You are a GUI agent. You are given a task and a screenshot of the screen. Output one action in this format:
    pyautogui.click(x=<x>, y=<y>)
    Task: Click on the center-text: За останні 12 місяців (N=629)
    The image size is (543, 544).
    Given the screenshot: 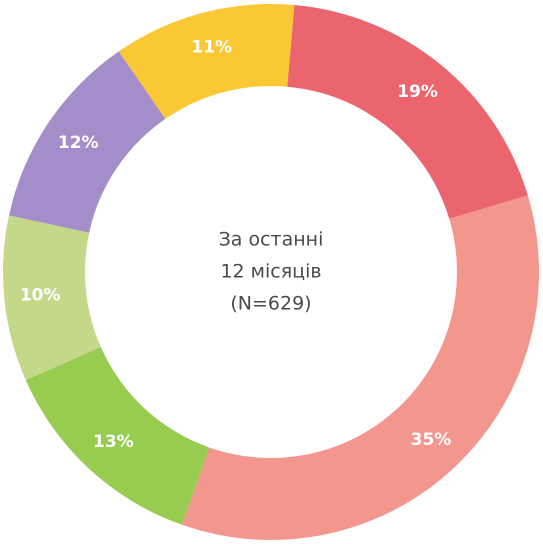 What is the action you would take?
    pyautogui.click(x=271, y=272)
    